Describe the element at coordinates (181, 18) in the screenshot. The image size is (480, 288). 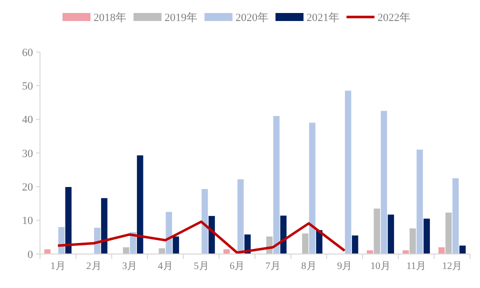
I see `legend-label: 2019年` at that location.